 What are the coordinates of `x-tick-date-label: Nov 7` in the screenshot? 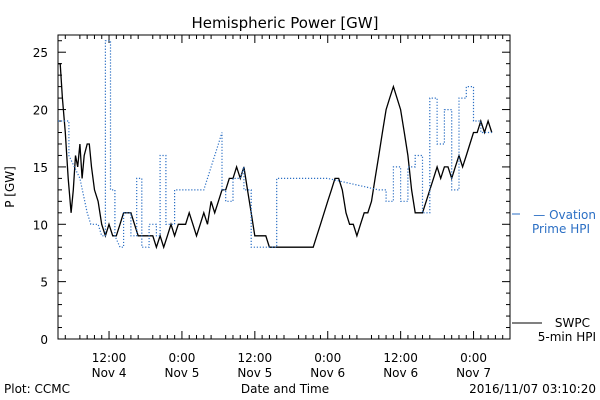 It's located at (473, 373).